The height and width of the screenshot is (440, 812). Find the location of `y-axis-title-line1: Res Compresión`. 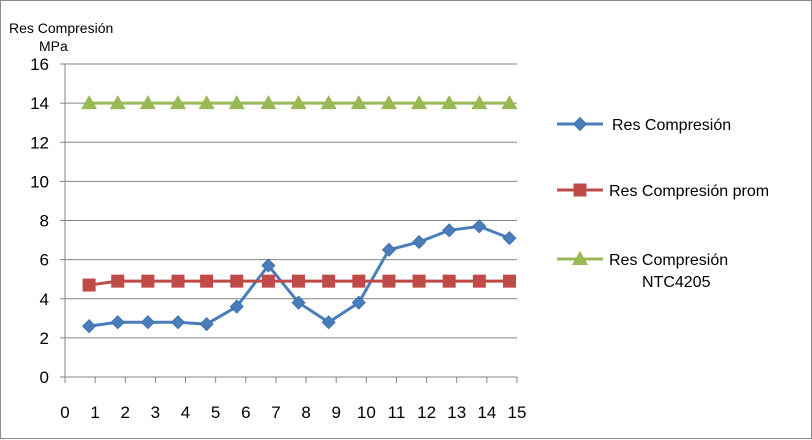

y-axis-title-line1: Res Compresión is located at coordinates (61, 28).